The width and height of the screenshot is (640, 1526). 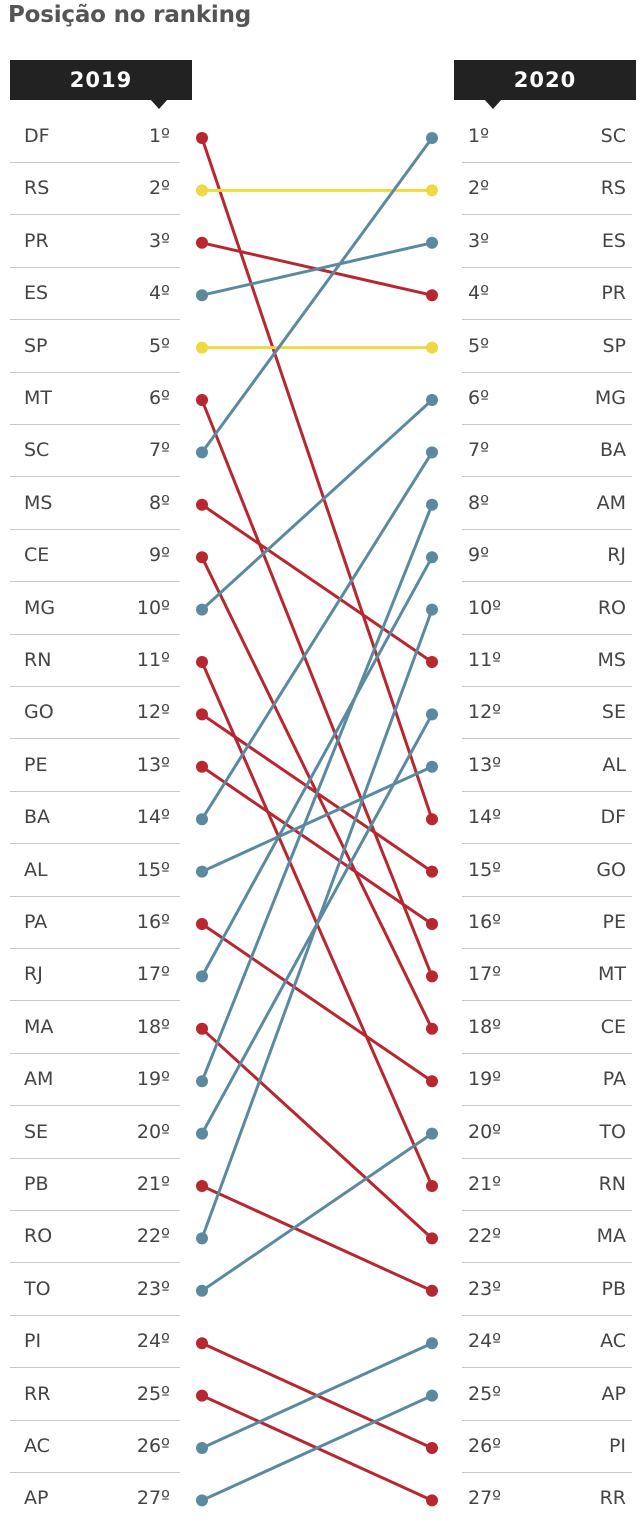 I want to click on row-2020: 12º SE, so click(x=547, y=713).